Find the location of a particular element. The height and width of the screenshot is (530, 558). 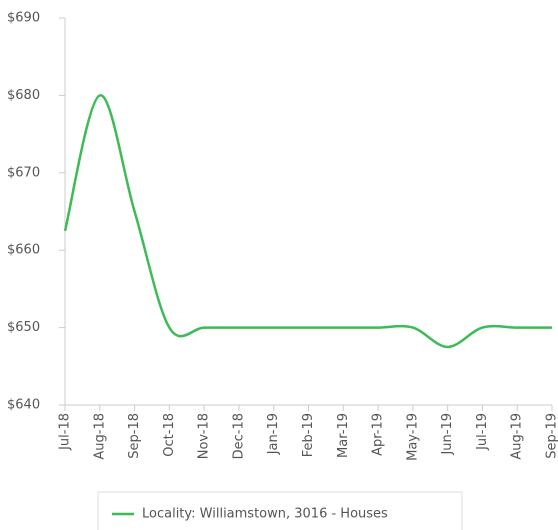

x-tick-label: Mar-19 is located at coordinates (343, 435).